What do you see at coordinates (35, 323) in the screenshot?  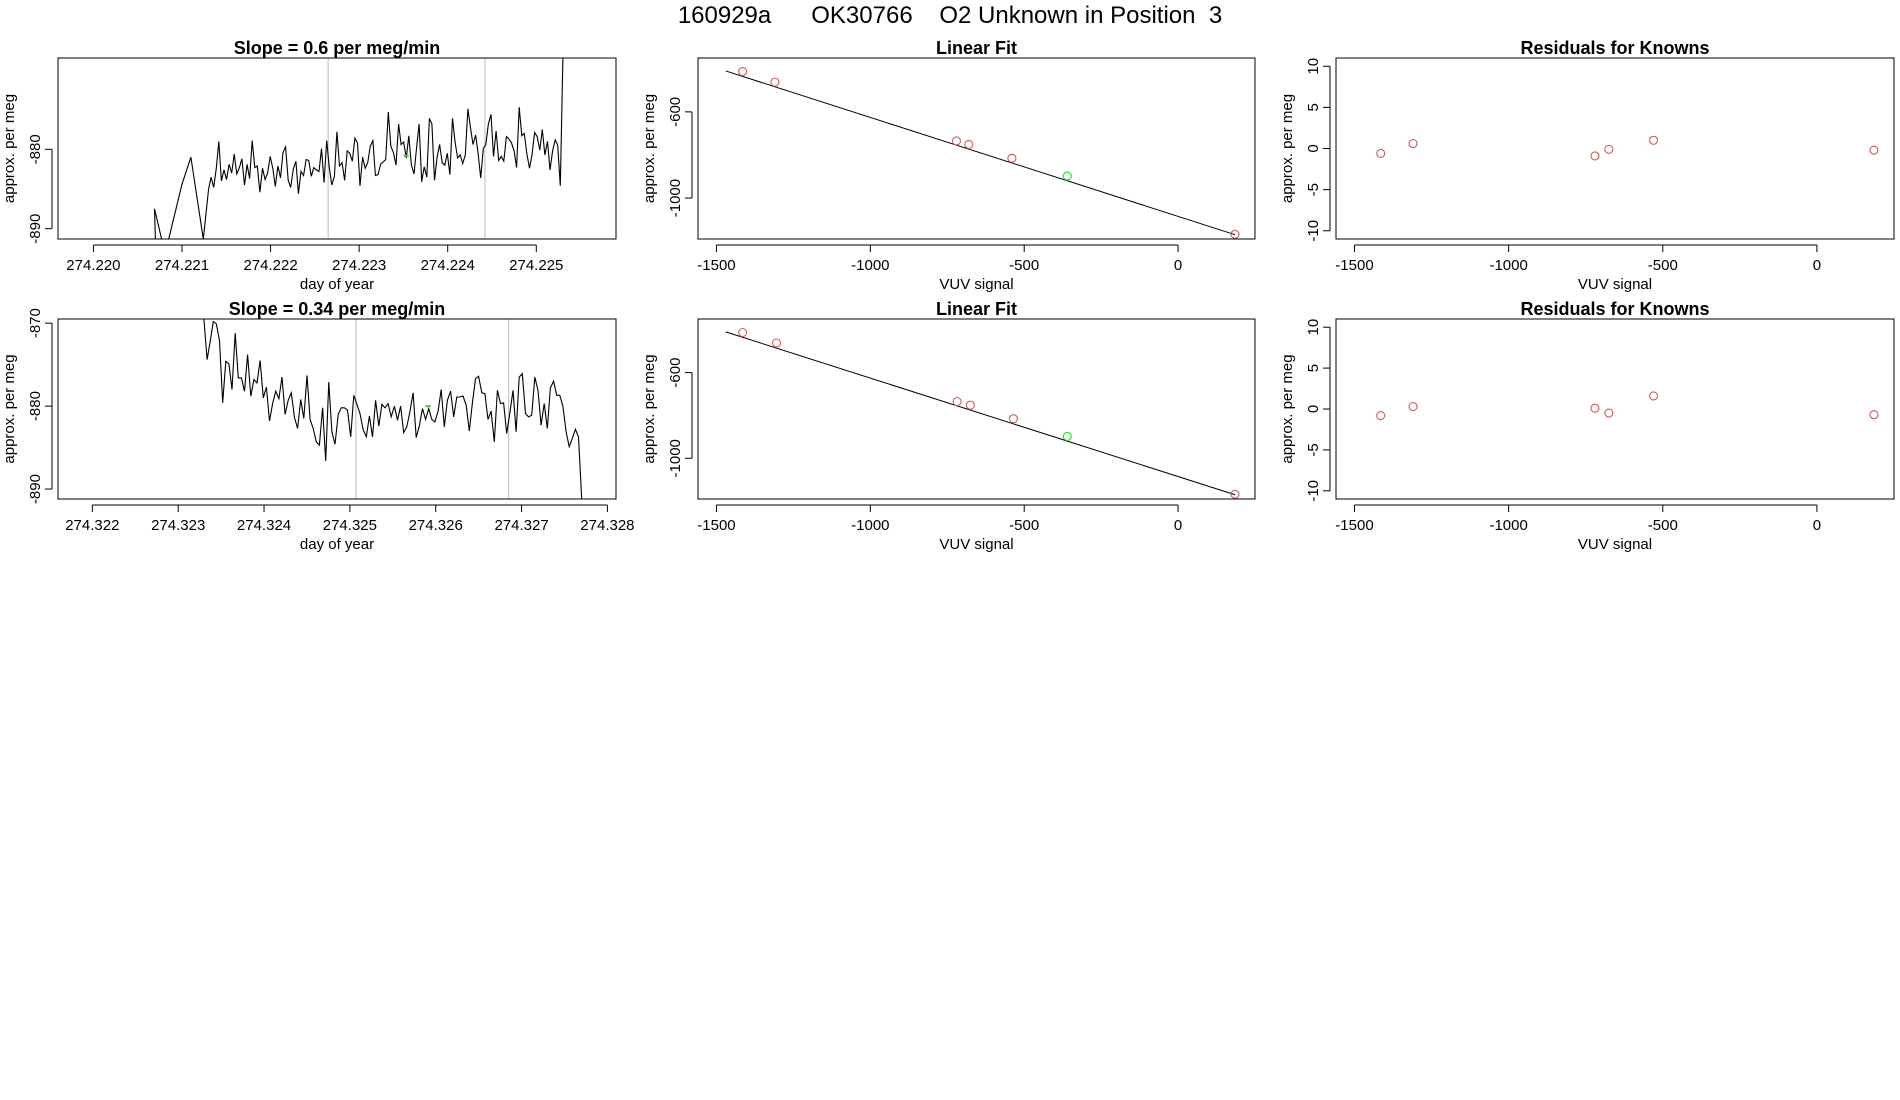 I see `y-tick-label: -870` at bounding box center [35, 323].